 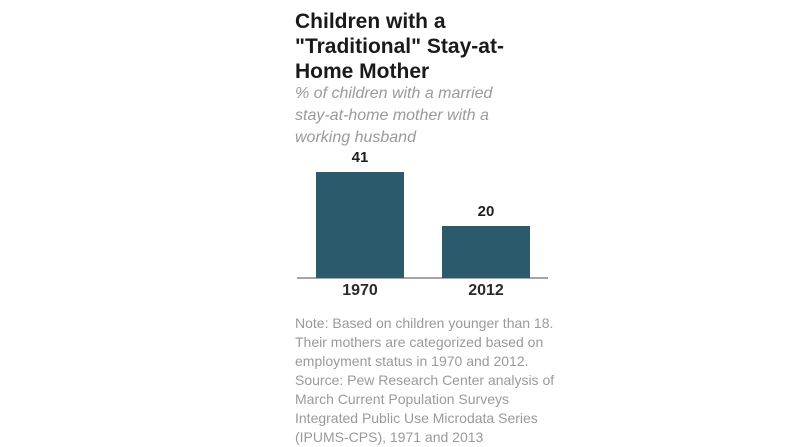 What do you see at coordinates (360, 225) in the screenshot?
I see `bar-1970` at bounding box center [360, 225].